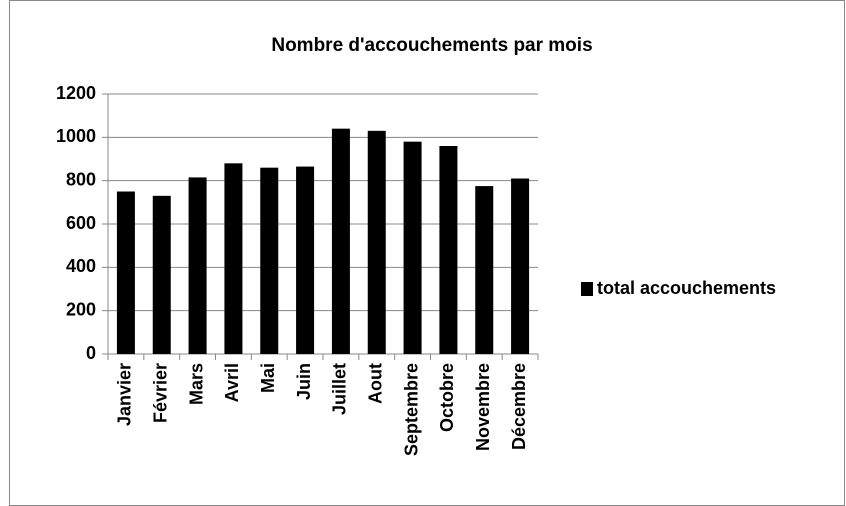 This screenshot has height=506, width=846. What do you see at coordinates (411, 409) in the screenshot?
I see `x-tick-label: Septembre` at bounding box center [411, 409].